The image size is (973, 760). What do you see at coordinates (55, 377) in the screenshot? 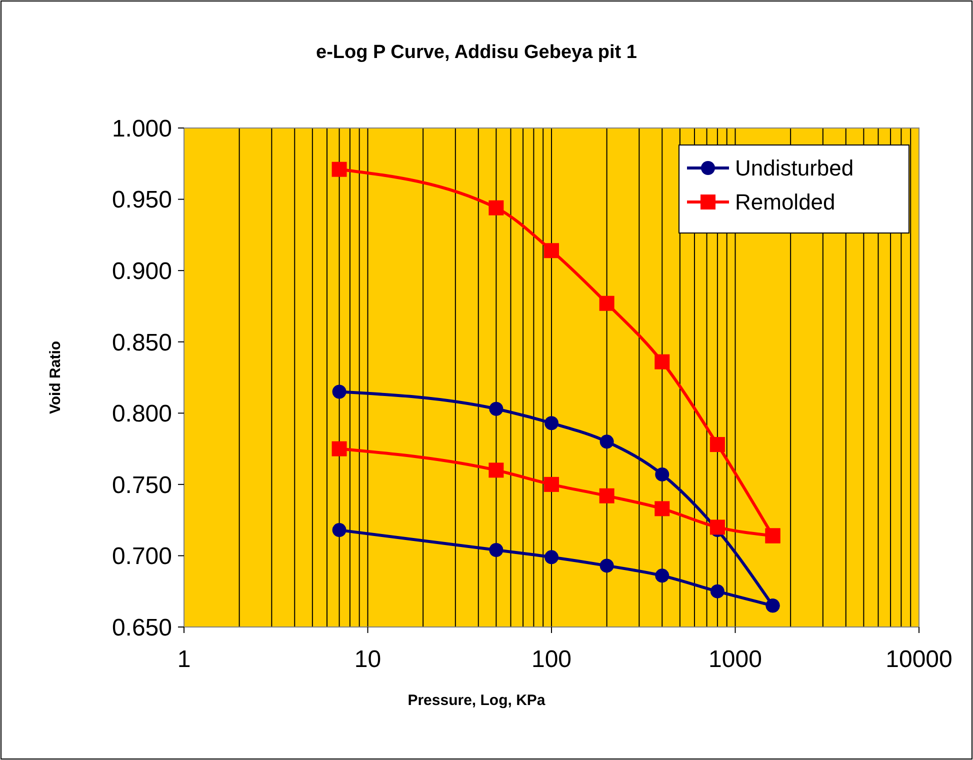
I see `y-axis-title: Void Ratio` at bounding box center [55, 377].